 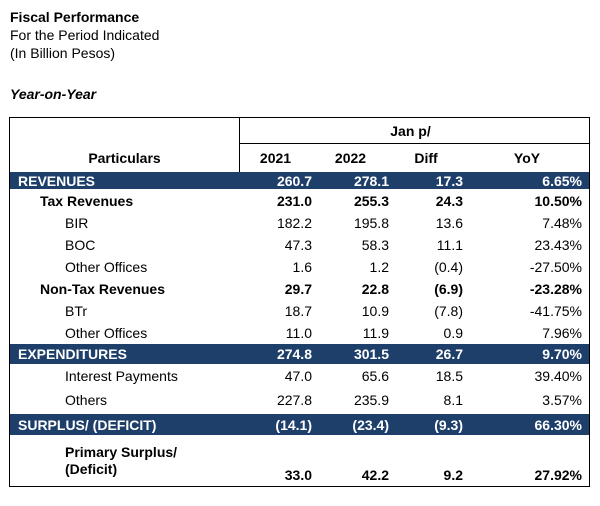 I want to click on row-label: Tax Revenues, so click(x=87, y=200).